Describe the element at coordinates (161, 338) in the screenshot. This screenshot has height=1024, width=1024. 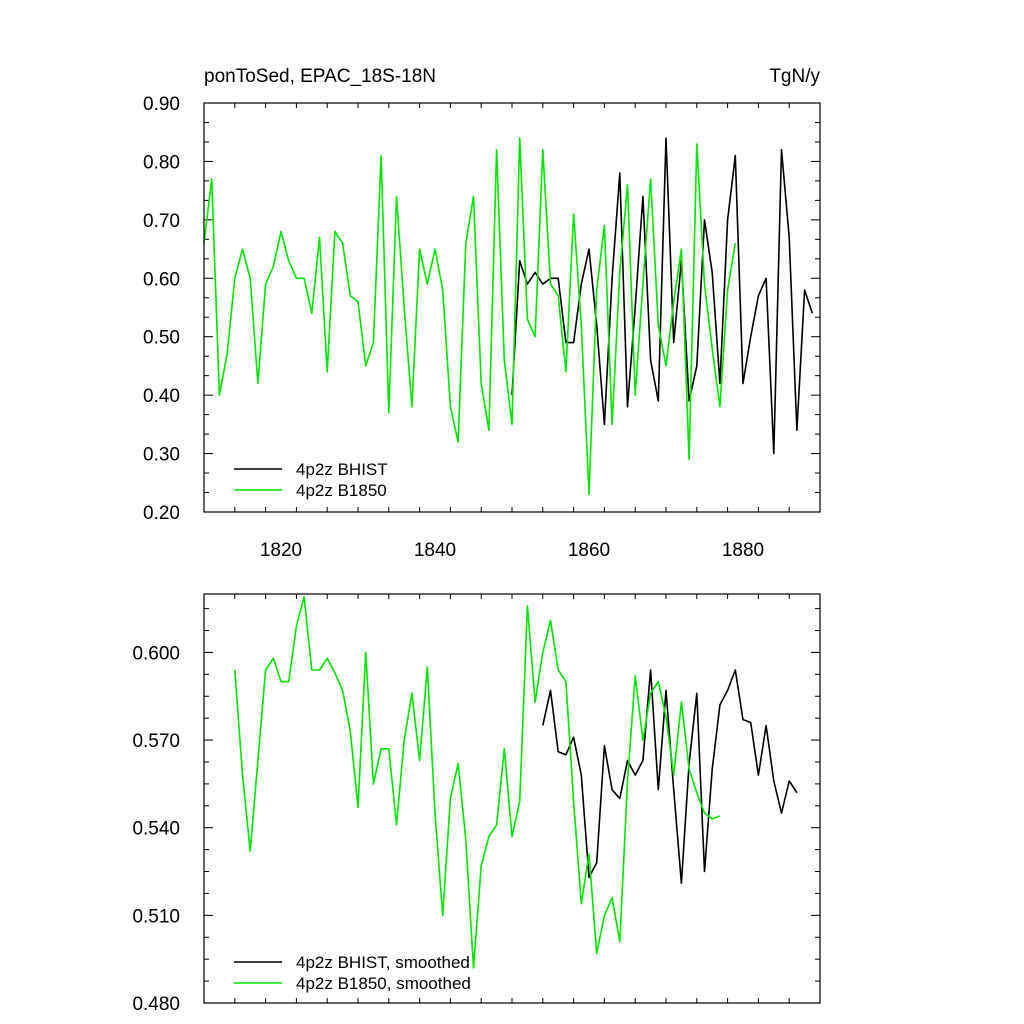
I see `top-y-tick-label: 0.50` at that location.